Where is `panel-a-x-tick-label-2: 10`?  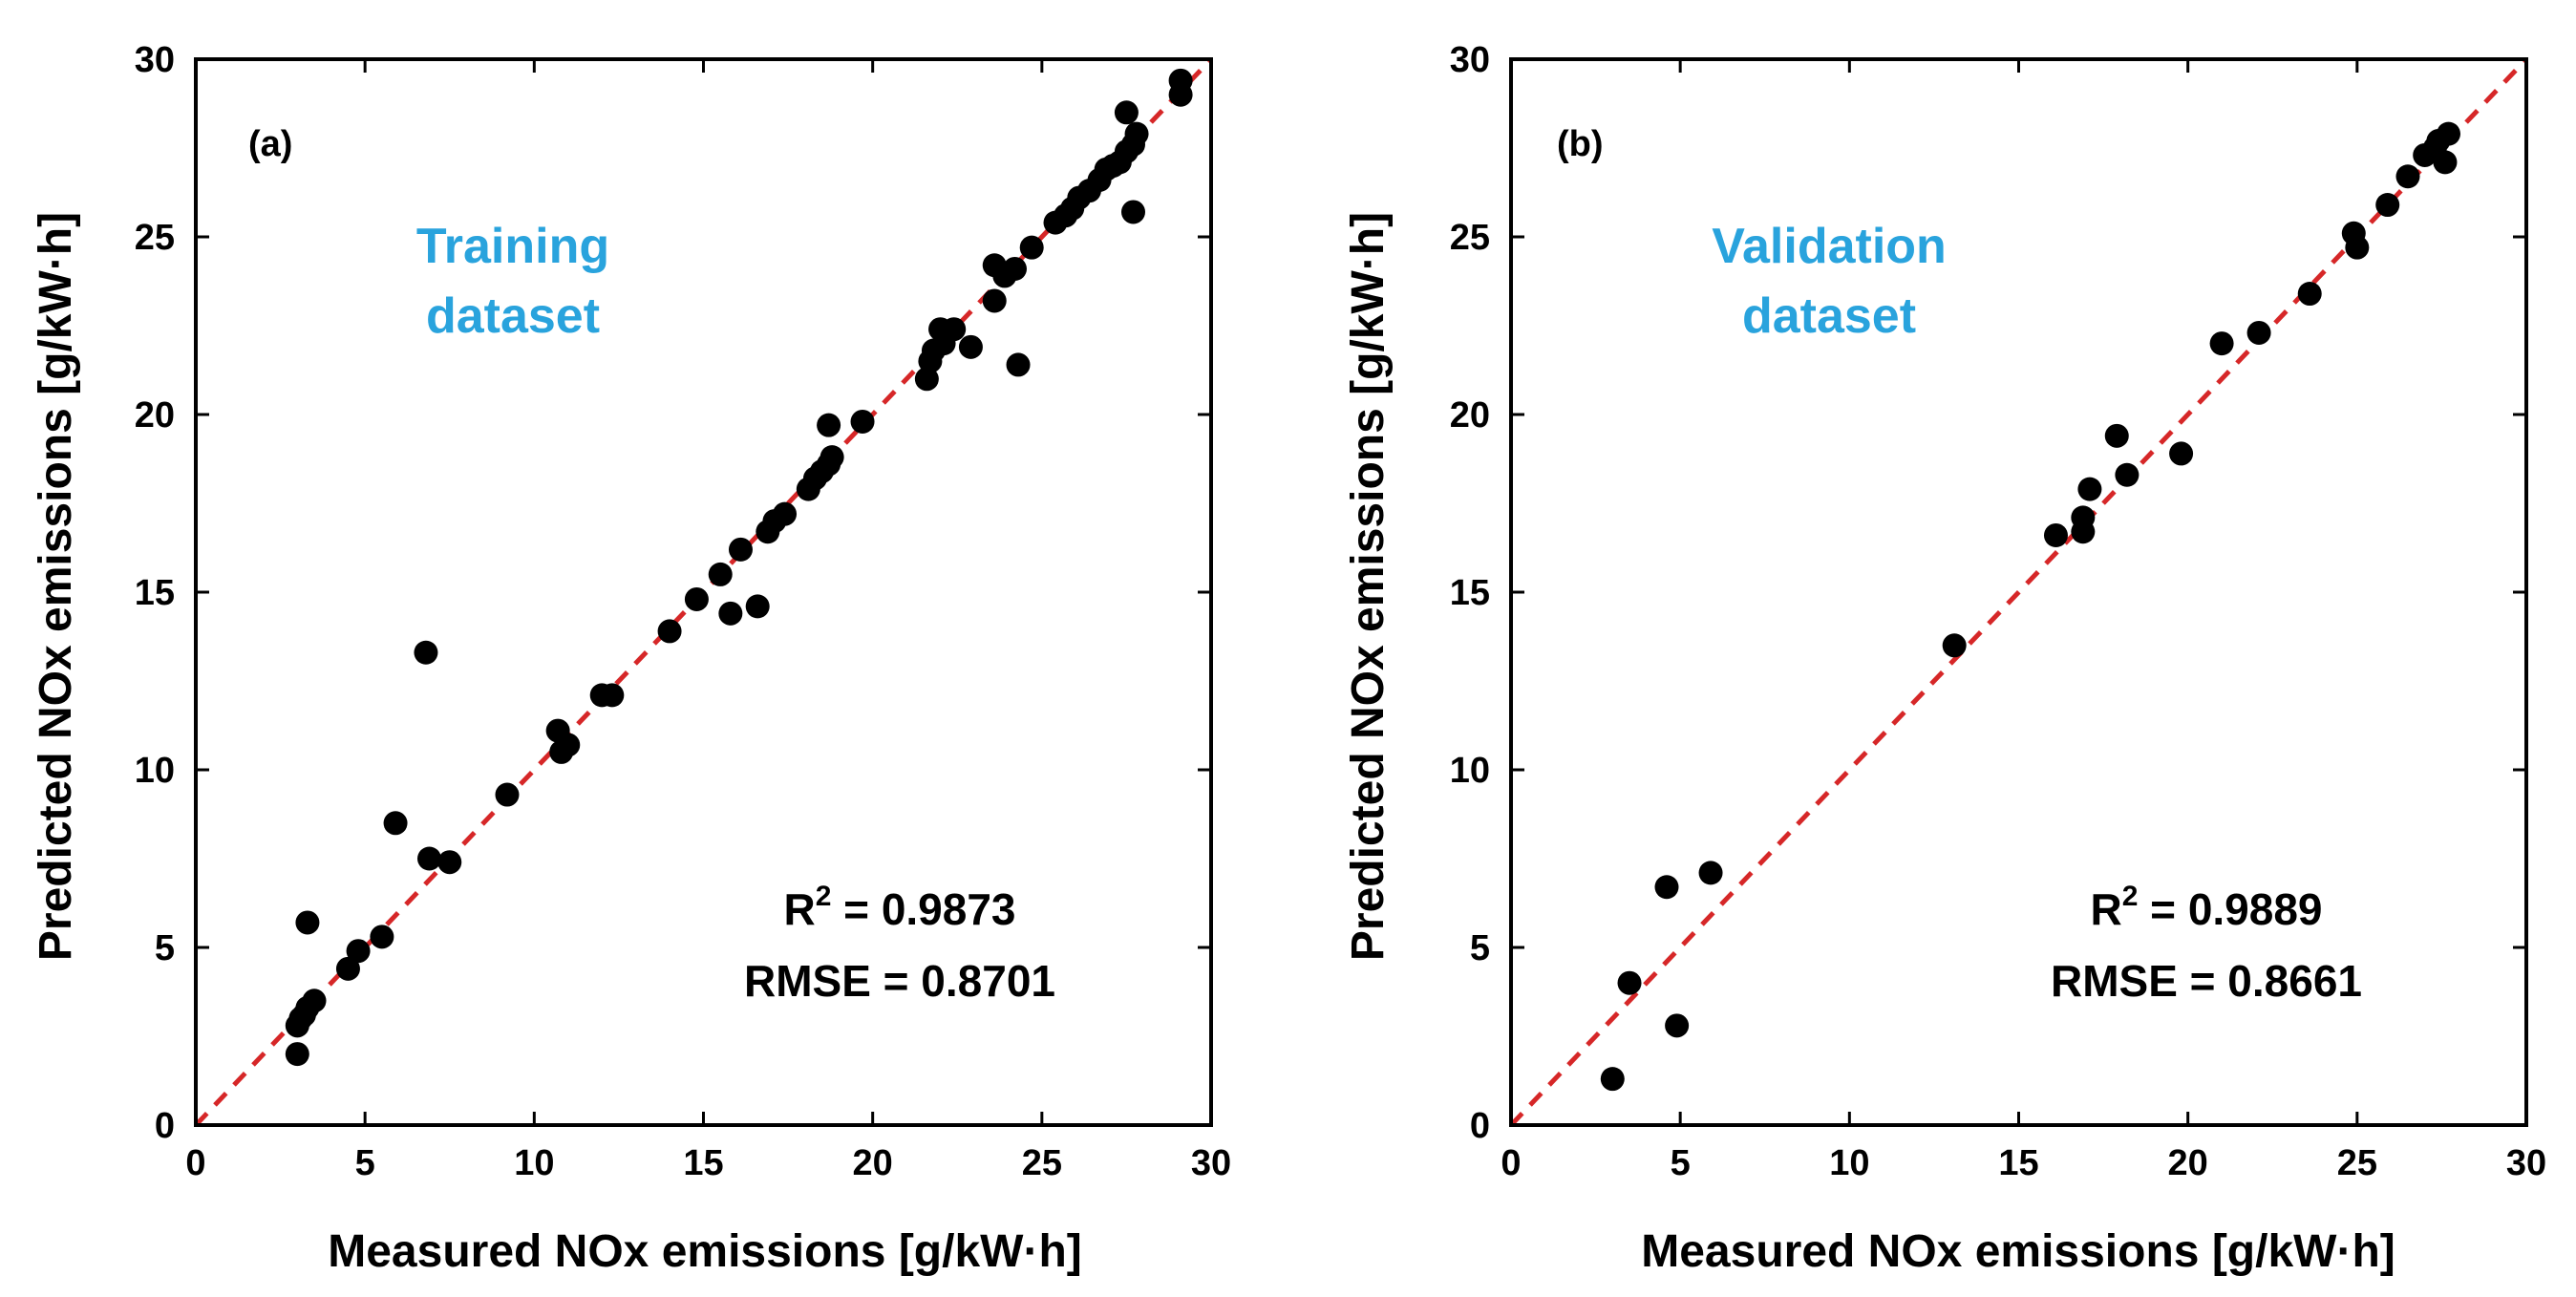 panel-a-x-tick-label-2: 10 is located at coordinates (534, 1163).